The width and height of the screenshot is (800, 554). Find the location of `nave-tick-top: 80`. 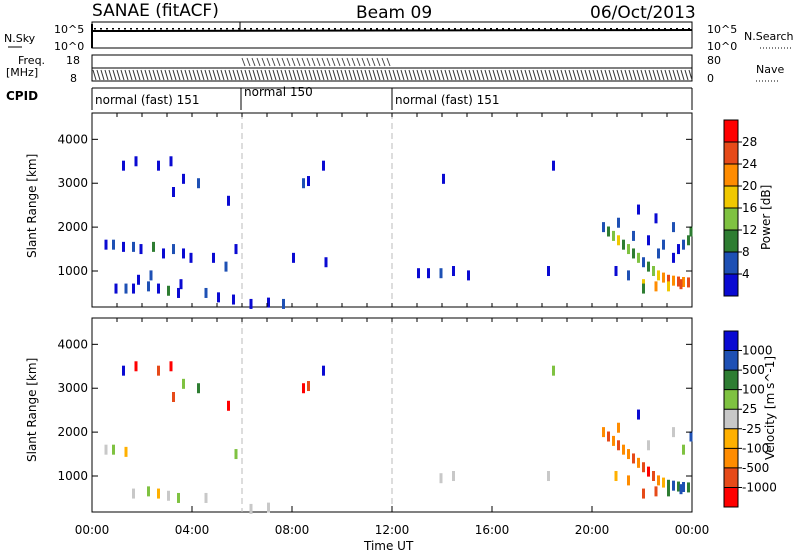

nave-tick-top: 80 is located at coordinates (714, 60).